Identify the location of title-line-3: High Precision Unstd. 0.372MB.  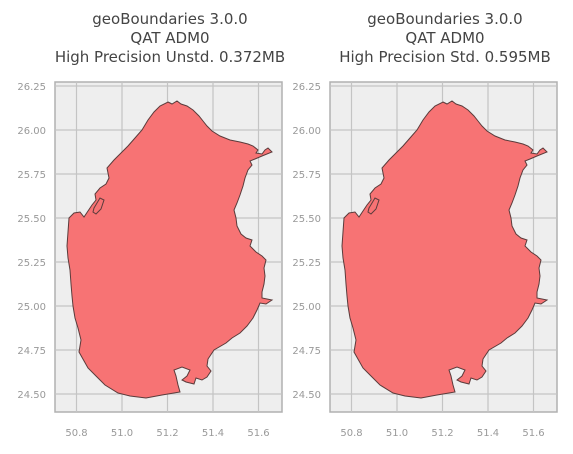
(170, 57).